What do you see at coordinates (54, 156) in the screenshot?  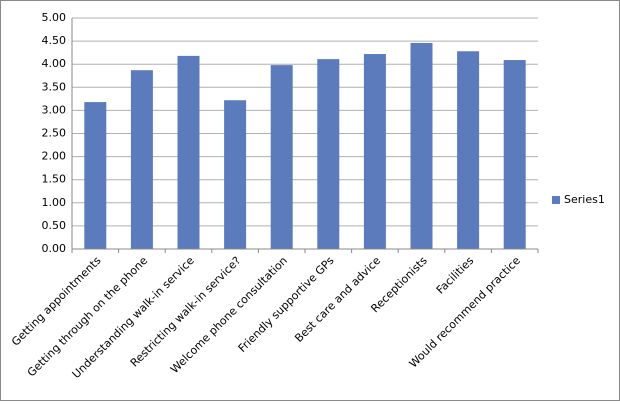 I see `y-tick-label: 2.00` at bounding box center [54, 156].